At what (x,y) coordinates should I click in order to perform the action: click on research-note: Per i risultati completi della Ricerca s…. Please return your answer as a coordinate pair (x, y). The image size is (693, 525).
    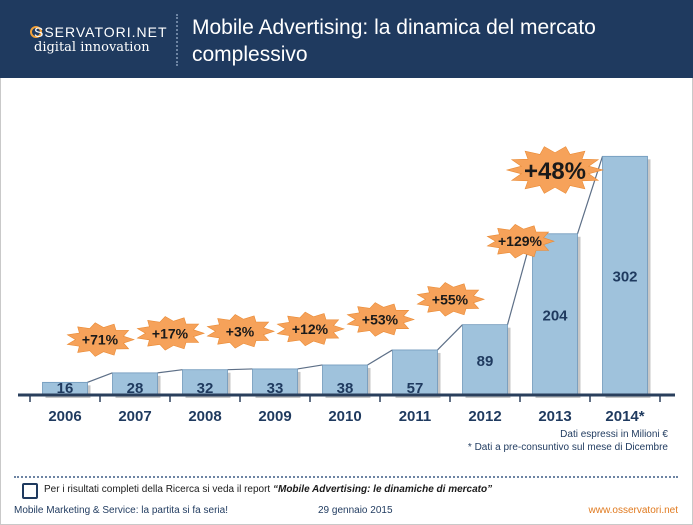
    Looking at the image, I should click on (346, 491).